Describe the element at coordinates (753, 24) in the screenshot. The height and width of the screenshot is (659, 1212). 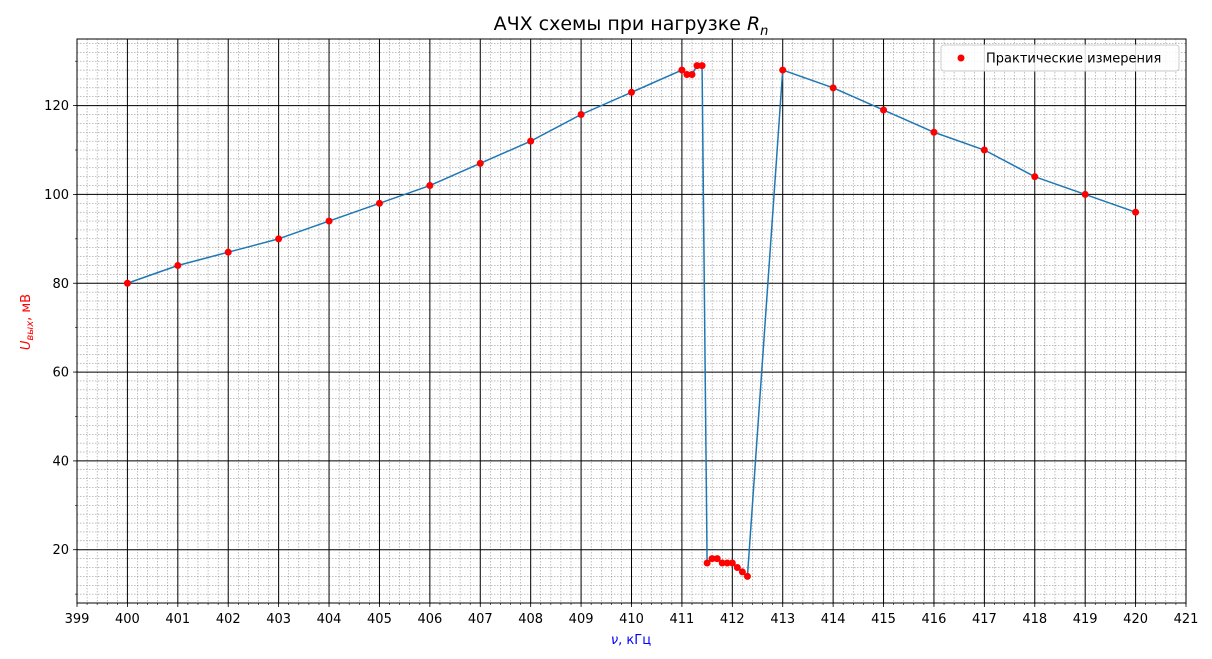
I see `chart-title-symbol: R` at that location.